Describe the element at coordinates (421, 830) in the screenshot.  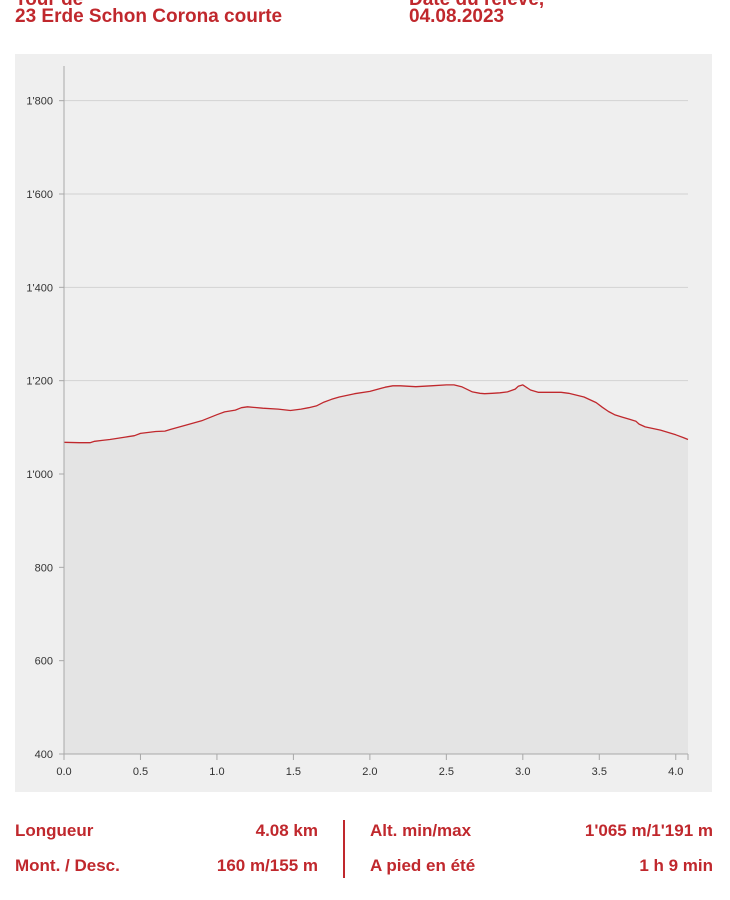
I see `altitude-label: Alt. min/max` at that location.